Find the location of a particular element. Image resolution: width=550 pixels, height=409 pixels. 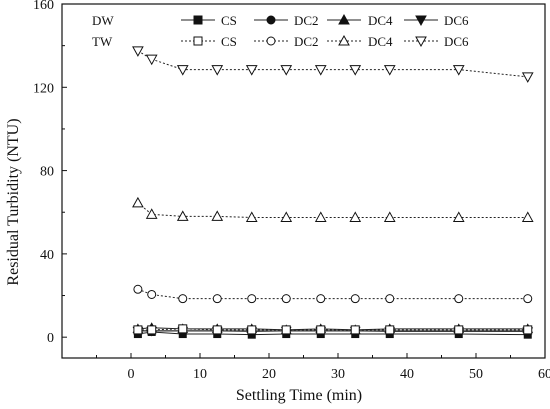

legend-marker-tw-dc4 is located at coordinates (344, 40).